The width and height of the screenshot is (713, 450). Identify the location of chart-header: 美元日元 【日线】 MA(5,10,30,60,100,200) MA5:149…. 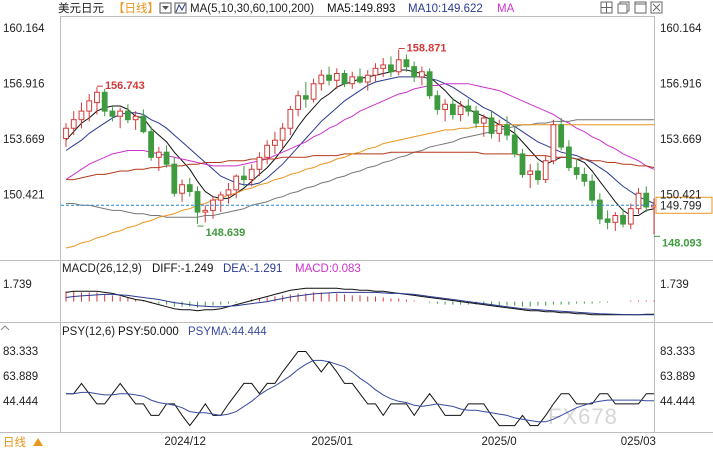
(286, 8).